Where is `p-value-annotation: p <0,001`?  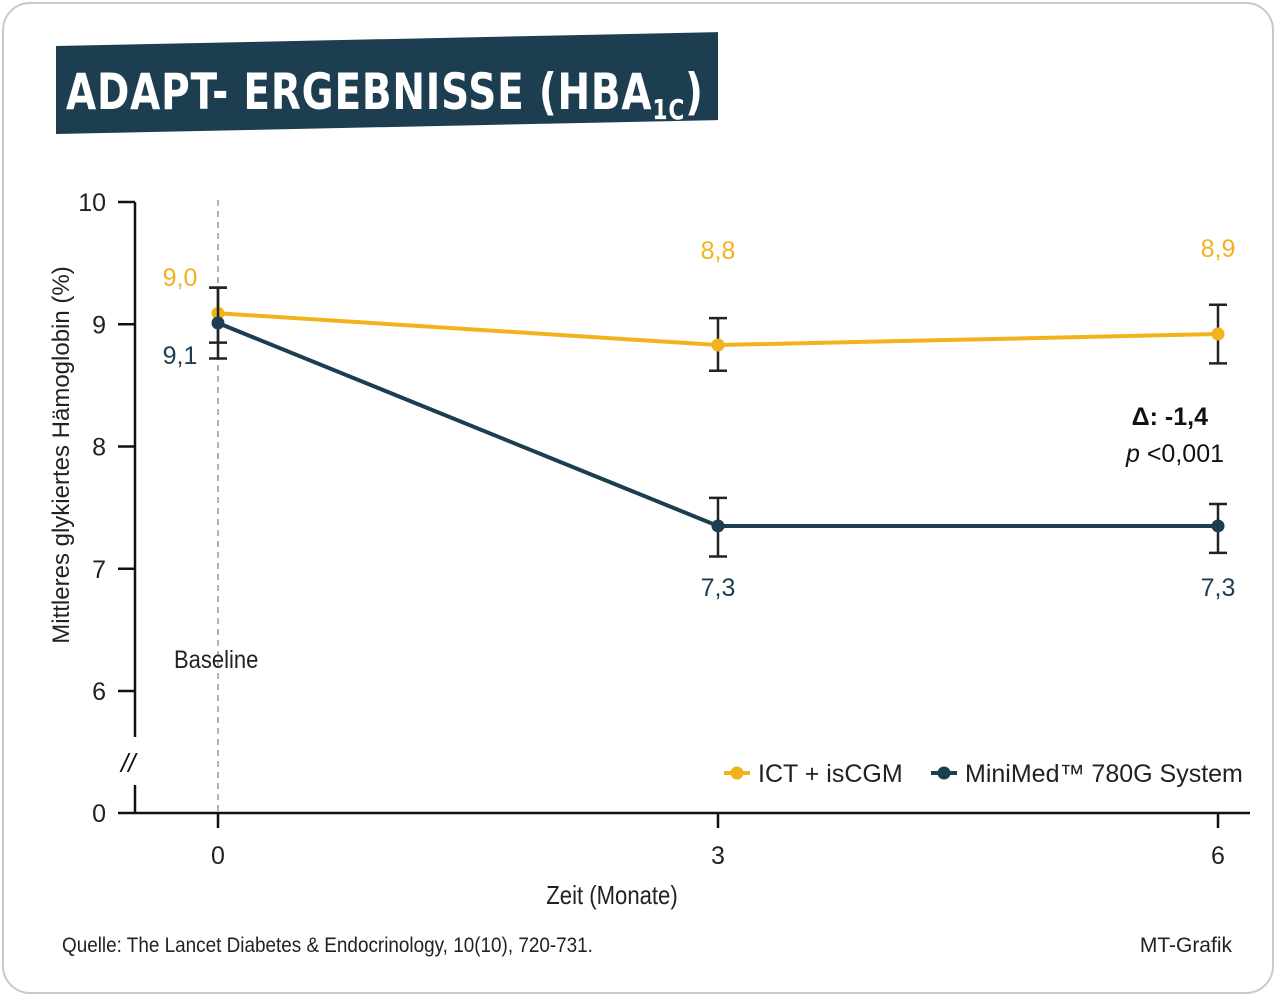
p-value-annotation: p <0,001 is located at coordinates (1174, 454).